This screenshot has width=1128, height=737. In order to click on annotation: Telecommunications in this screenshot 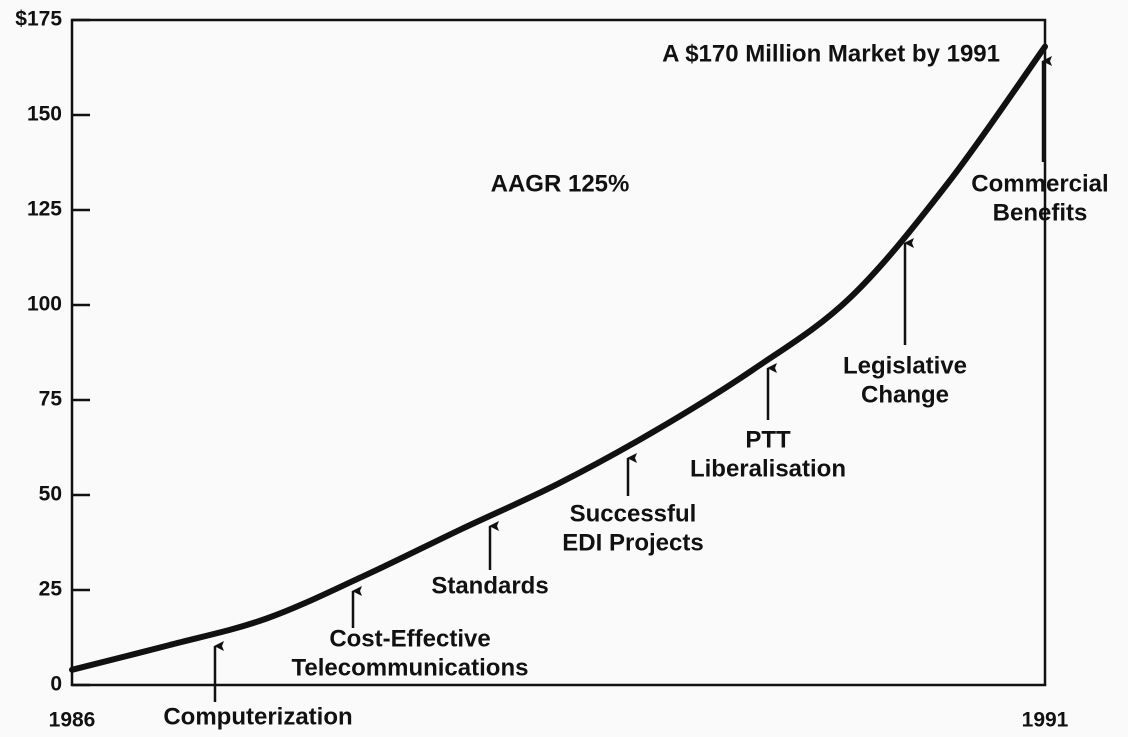, I will do `click(410, 667)`.